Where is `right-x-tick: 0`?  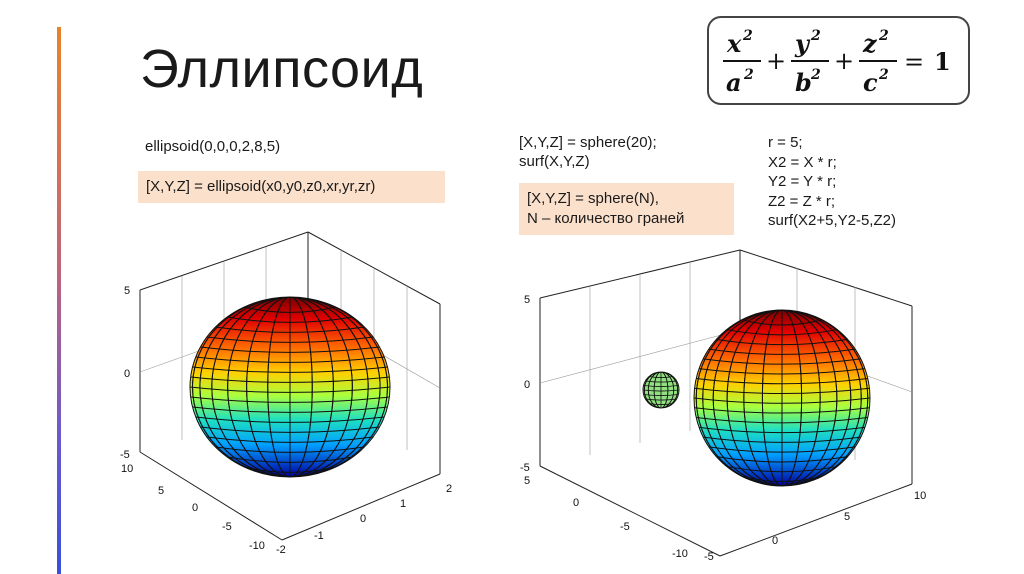 right-x-tick: 0 is located at coordinates (775, 541).